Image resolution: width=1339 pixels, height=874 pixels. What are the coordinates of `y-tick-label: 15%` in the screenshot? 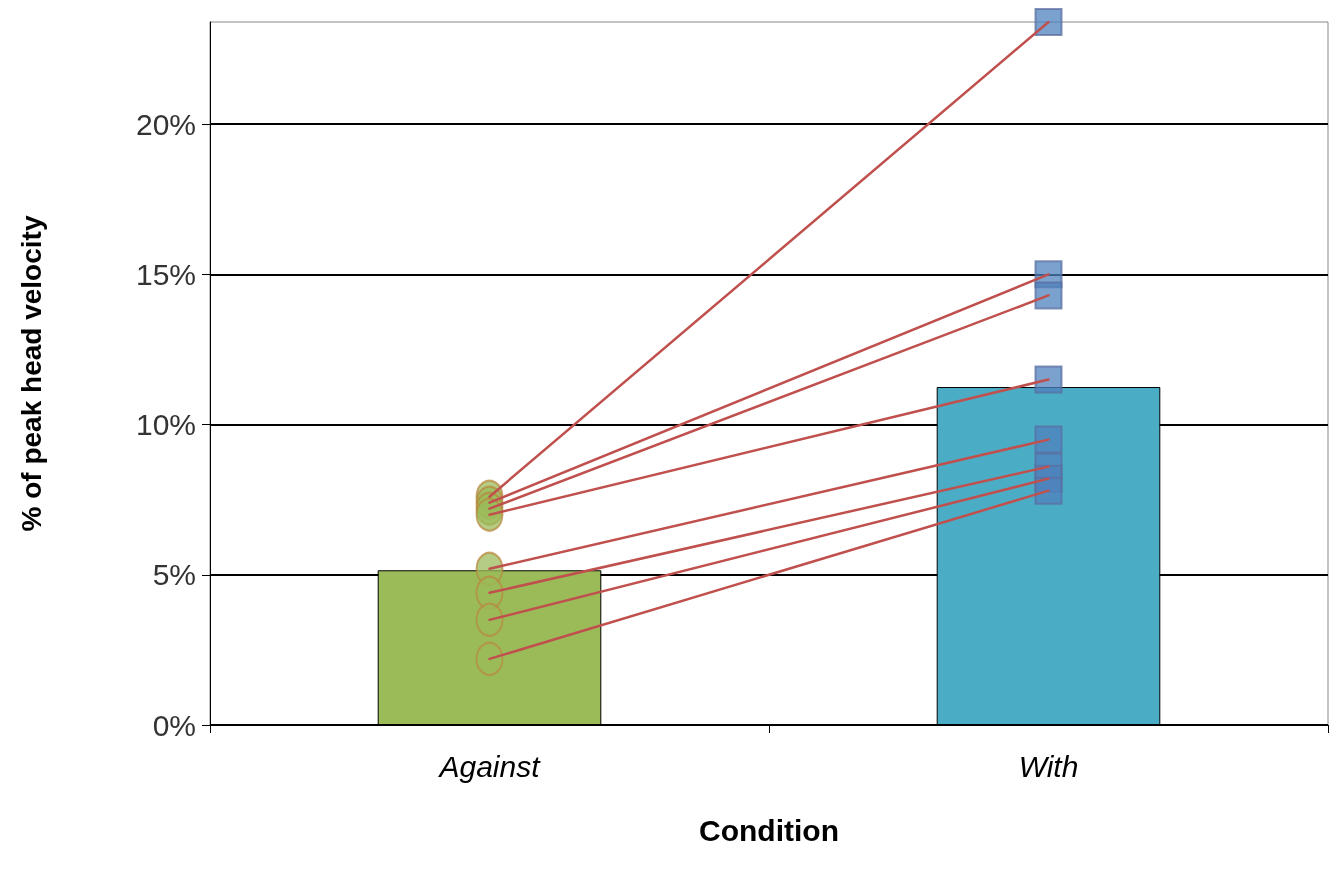 It's located at (165, 274).